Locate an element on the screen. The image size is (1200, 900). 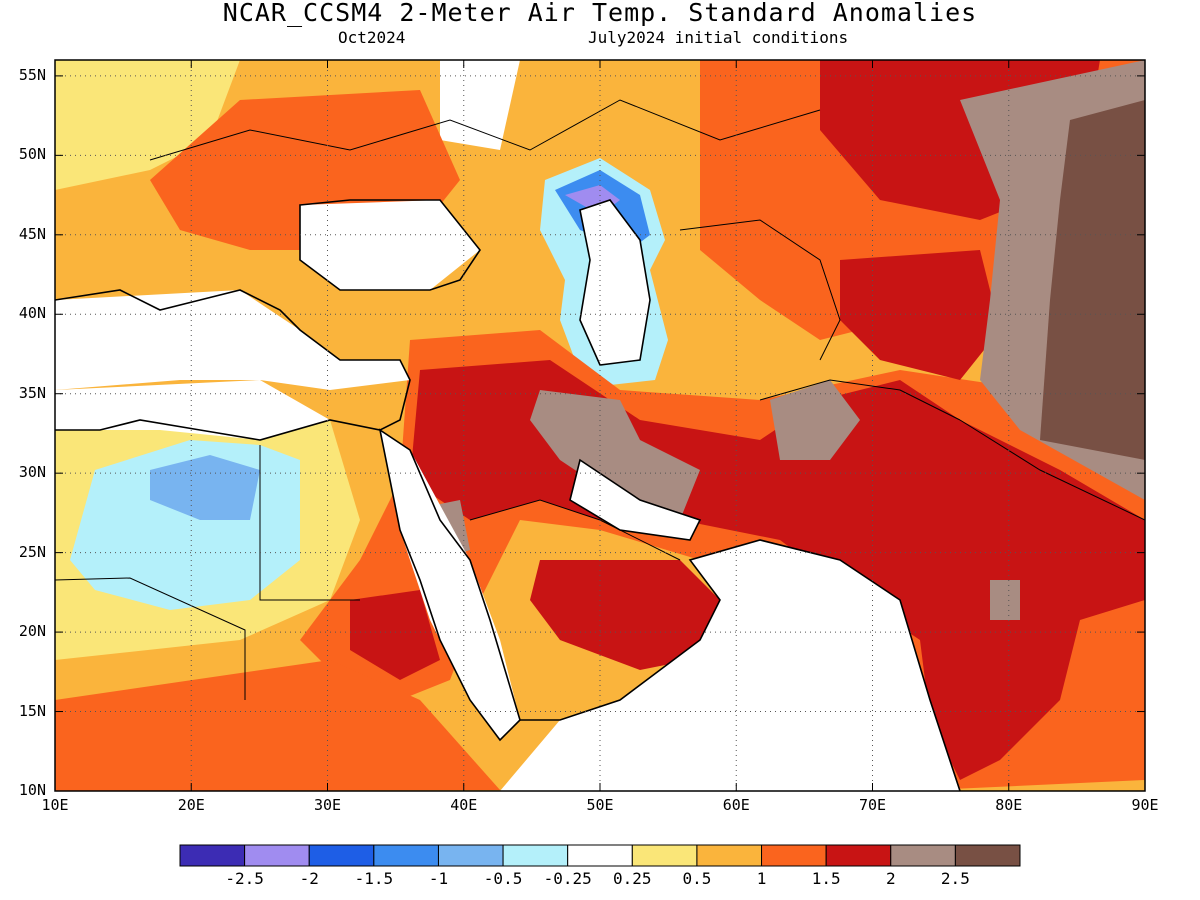
water-persian-gulf is located at coordinates (635, 500).